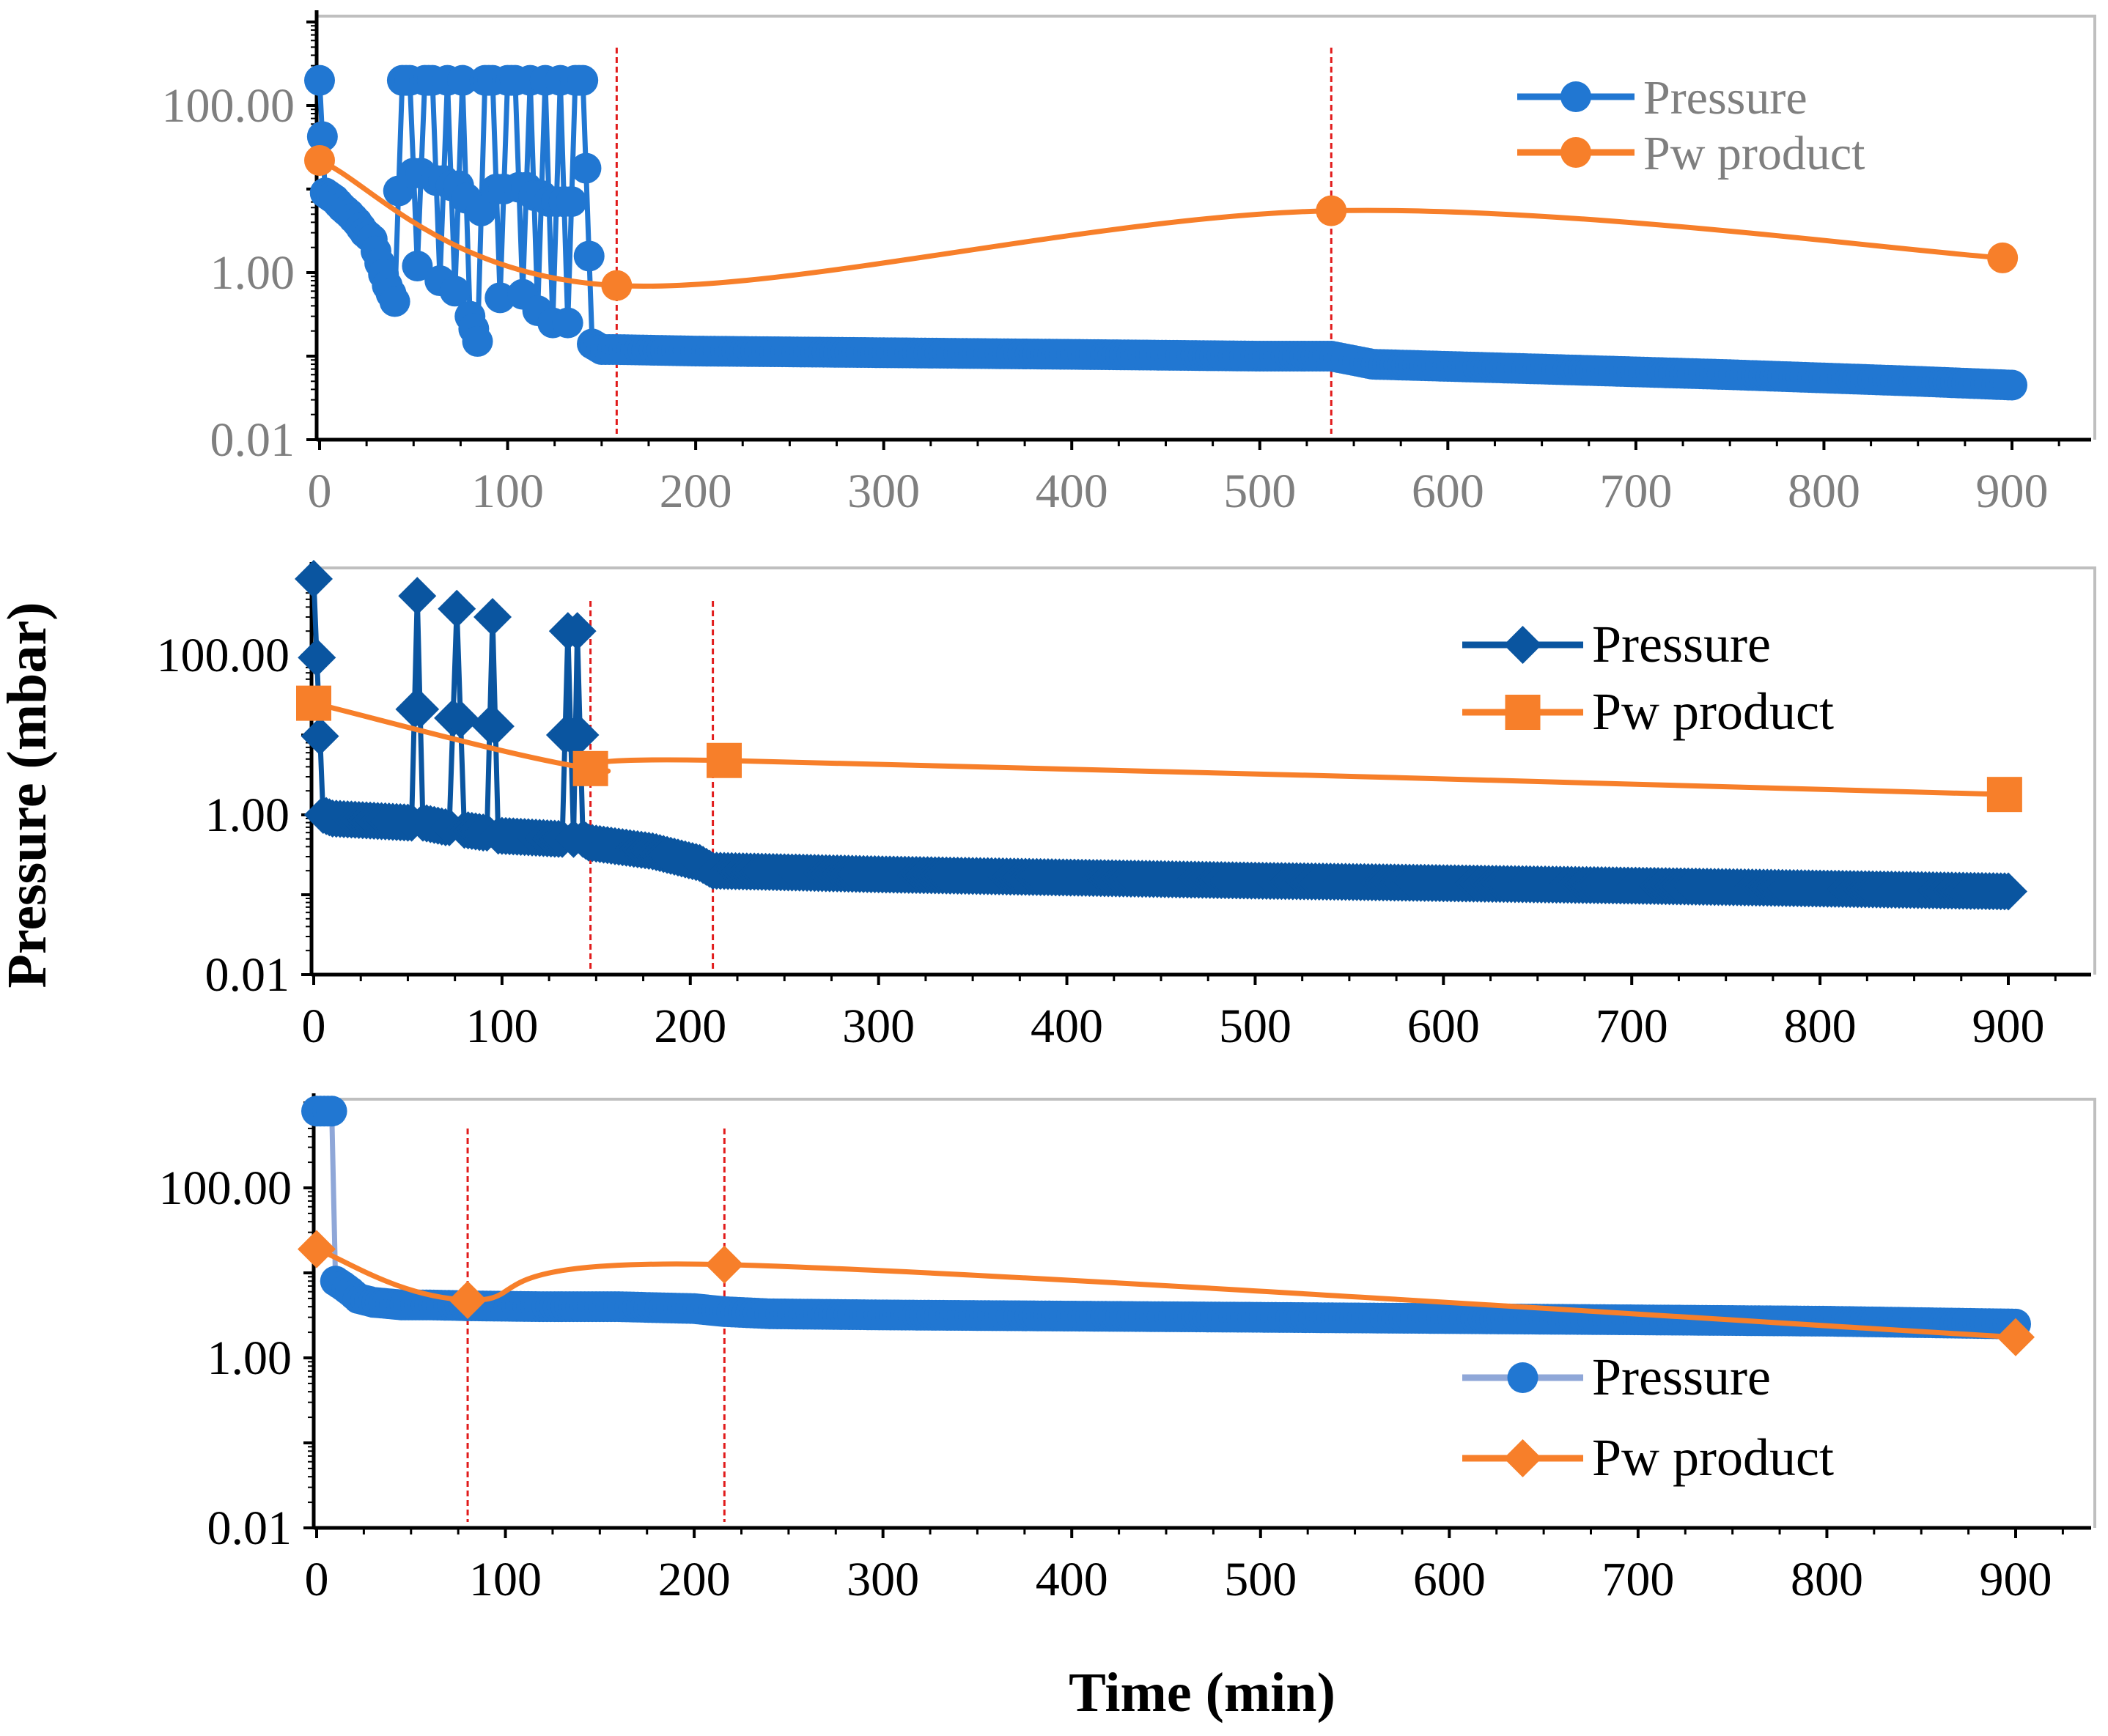 This screenshot has height=1736, width=2108. I want to click on x-axis-title: Time (min), so click(1202, 1693).